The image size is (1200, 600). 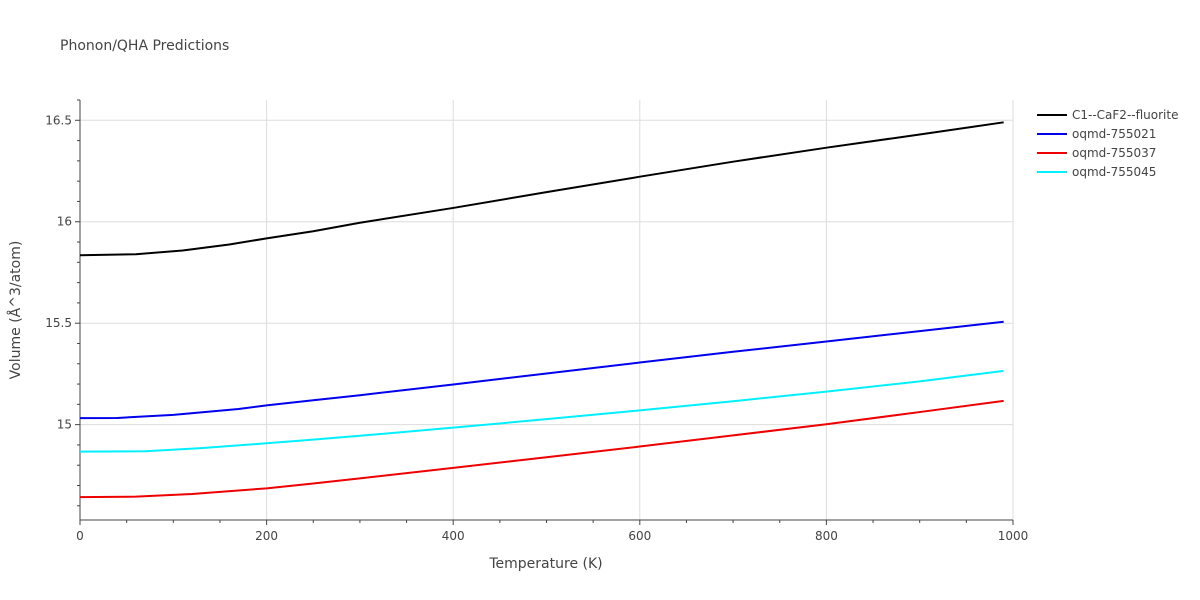 What do you see at coordinates (58, 323) in the screenshot?
I see `y-tick-label: 15.5` at bounding box center [58, 323].